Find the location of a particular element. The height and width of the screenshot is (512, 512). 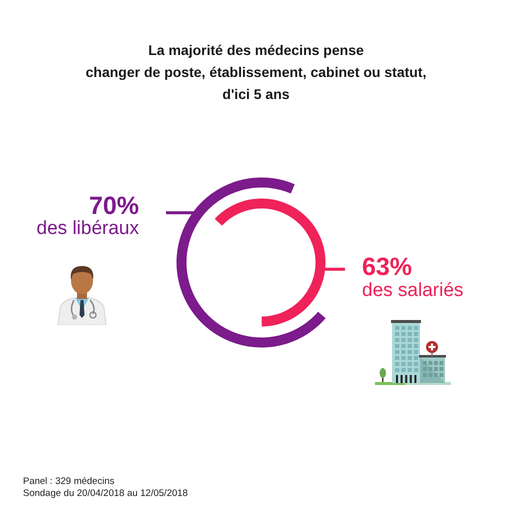

slice-label: des libéraux is located at coordinates (87, 228).